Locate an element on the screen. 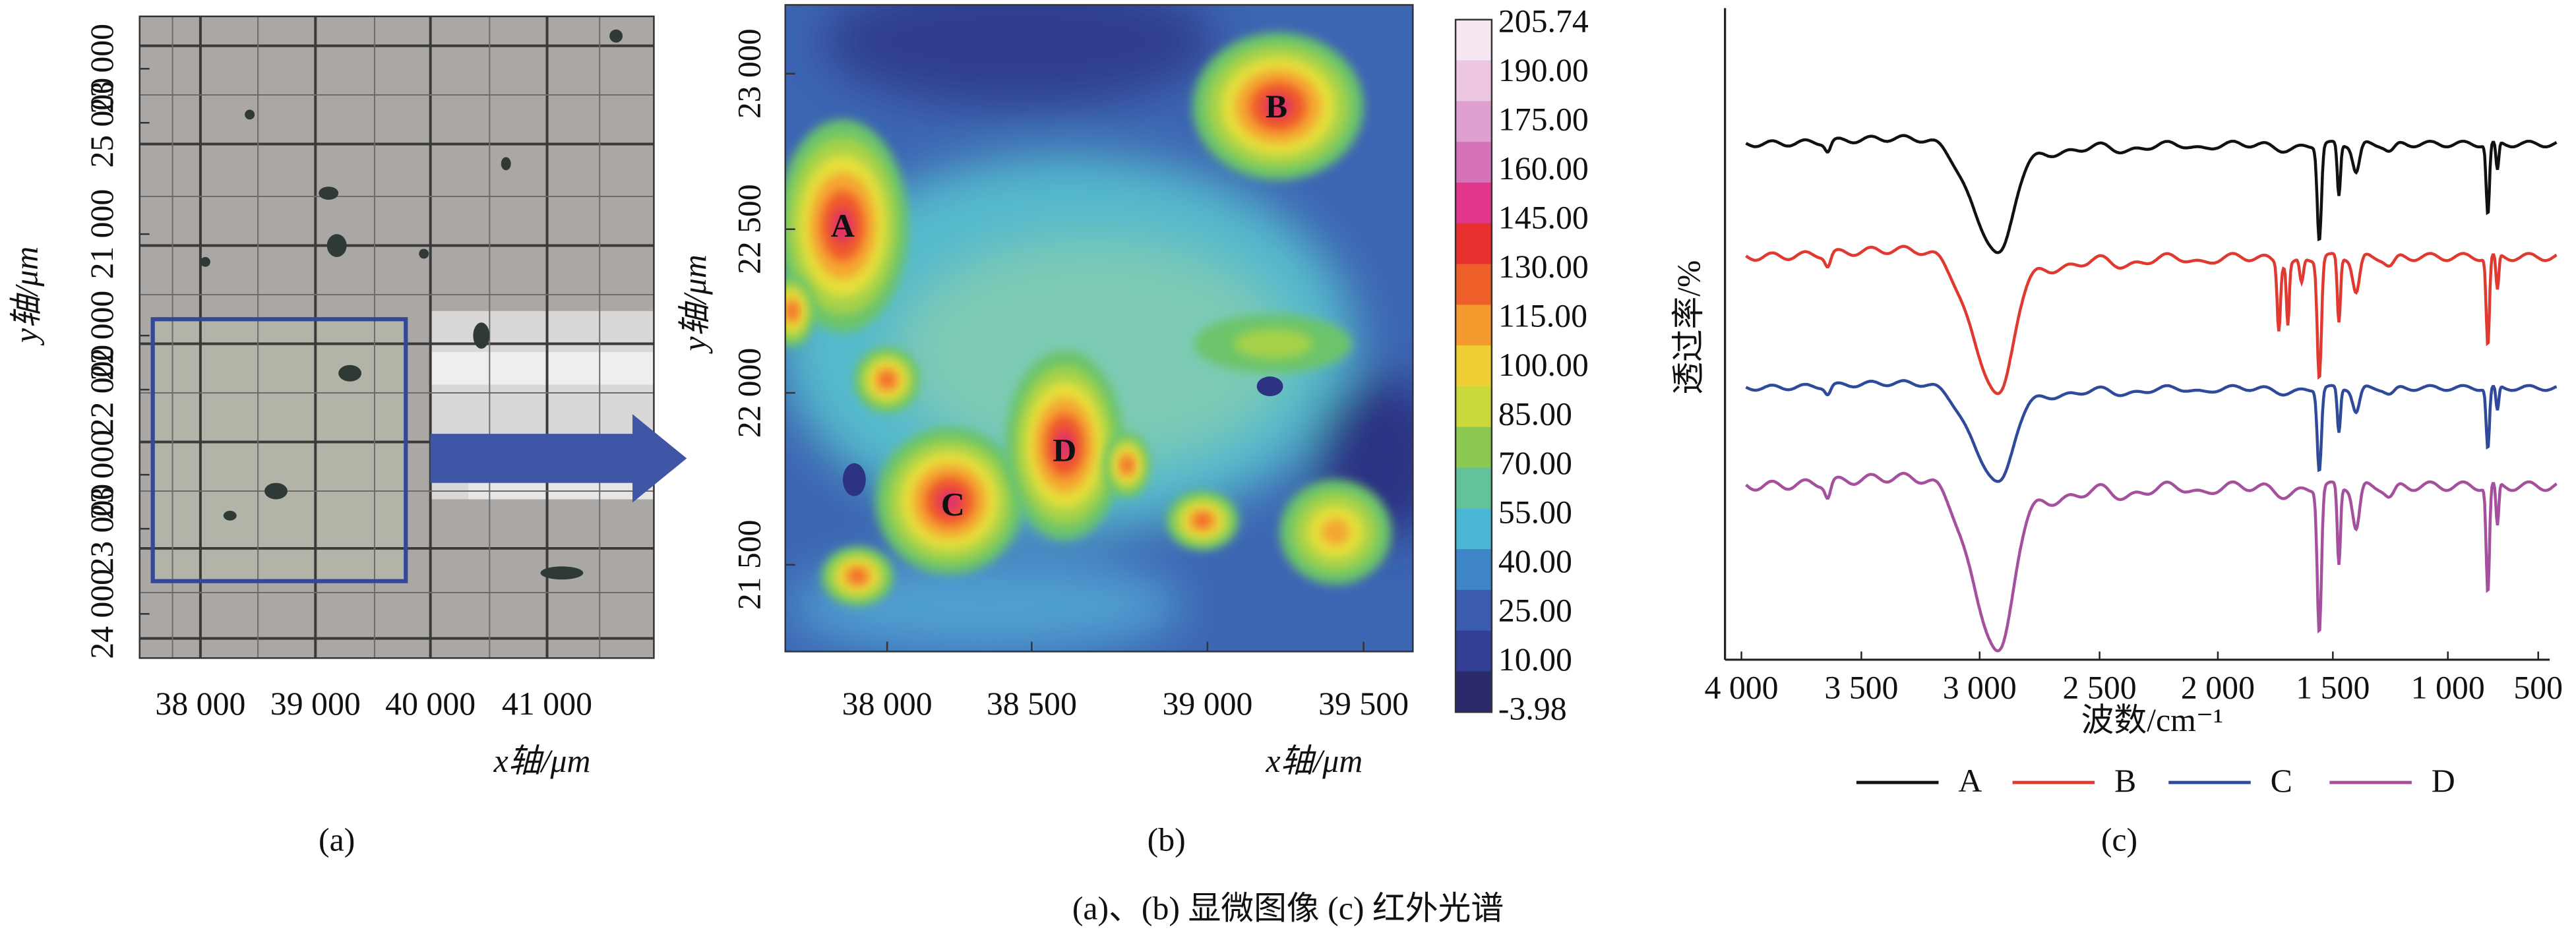 The height and width of the screenshot is (938, 2576). y-tick-label: 21 000 is located at coordinates (102, 234).